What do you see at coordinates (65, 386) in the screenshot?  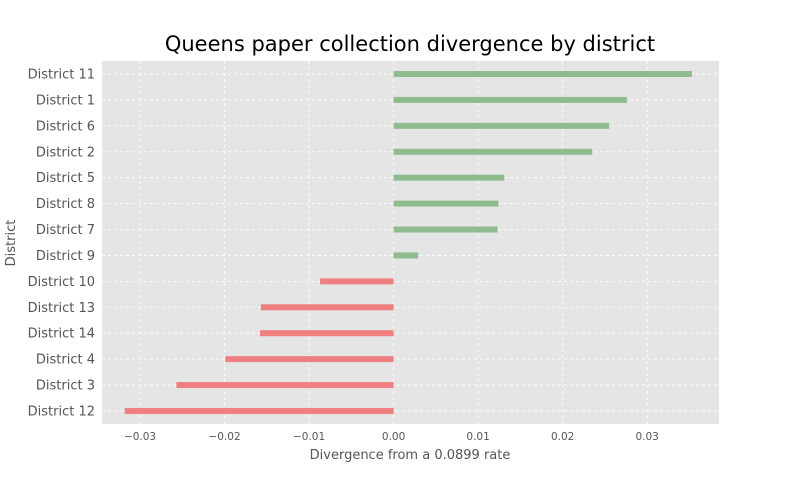 I see `category-label: District 3` at bounding box center [65, 386].